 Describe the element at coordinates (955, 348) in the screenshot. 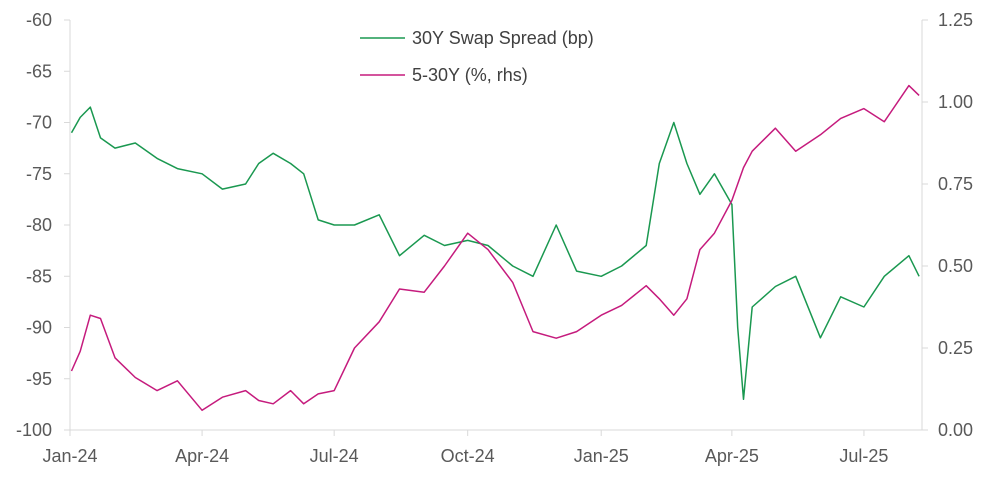

I see `right-tick-label: 0.25` at that location.